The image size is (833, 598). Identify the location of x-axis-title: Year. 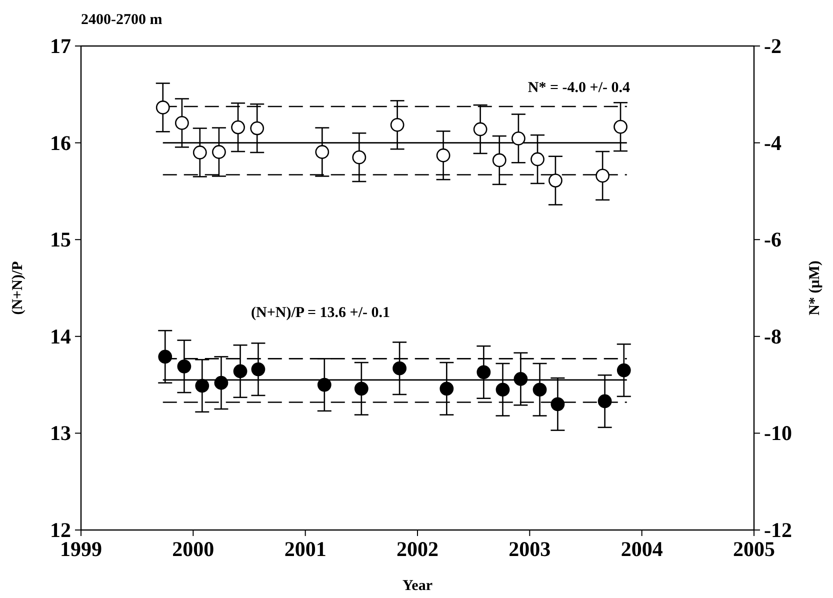
(417, 586).